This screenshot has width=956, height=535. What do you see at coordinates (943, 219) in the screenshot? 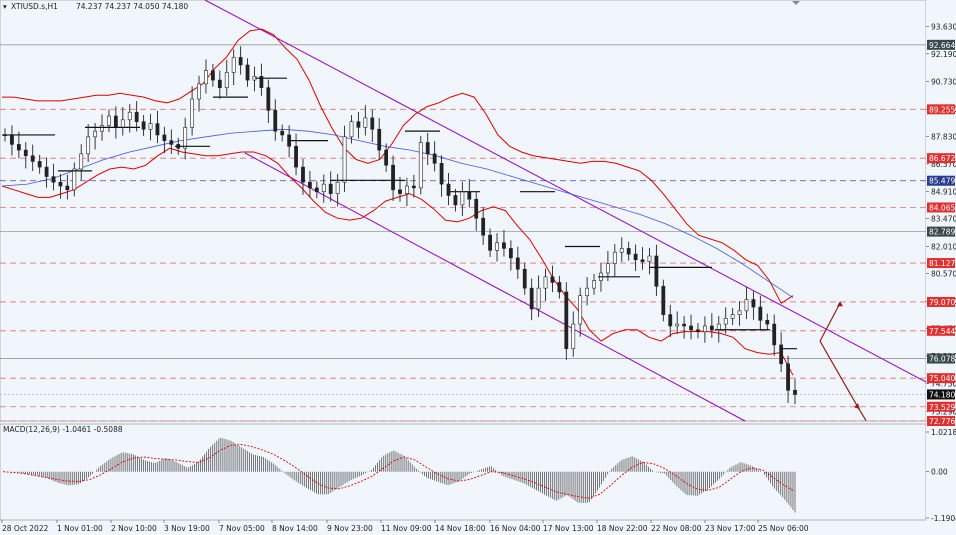
I see `y-tick-label: 83.470` at bounding box center [943, 219].